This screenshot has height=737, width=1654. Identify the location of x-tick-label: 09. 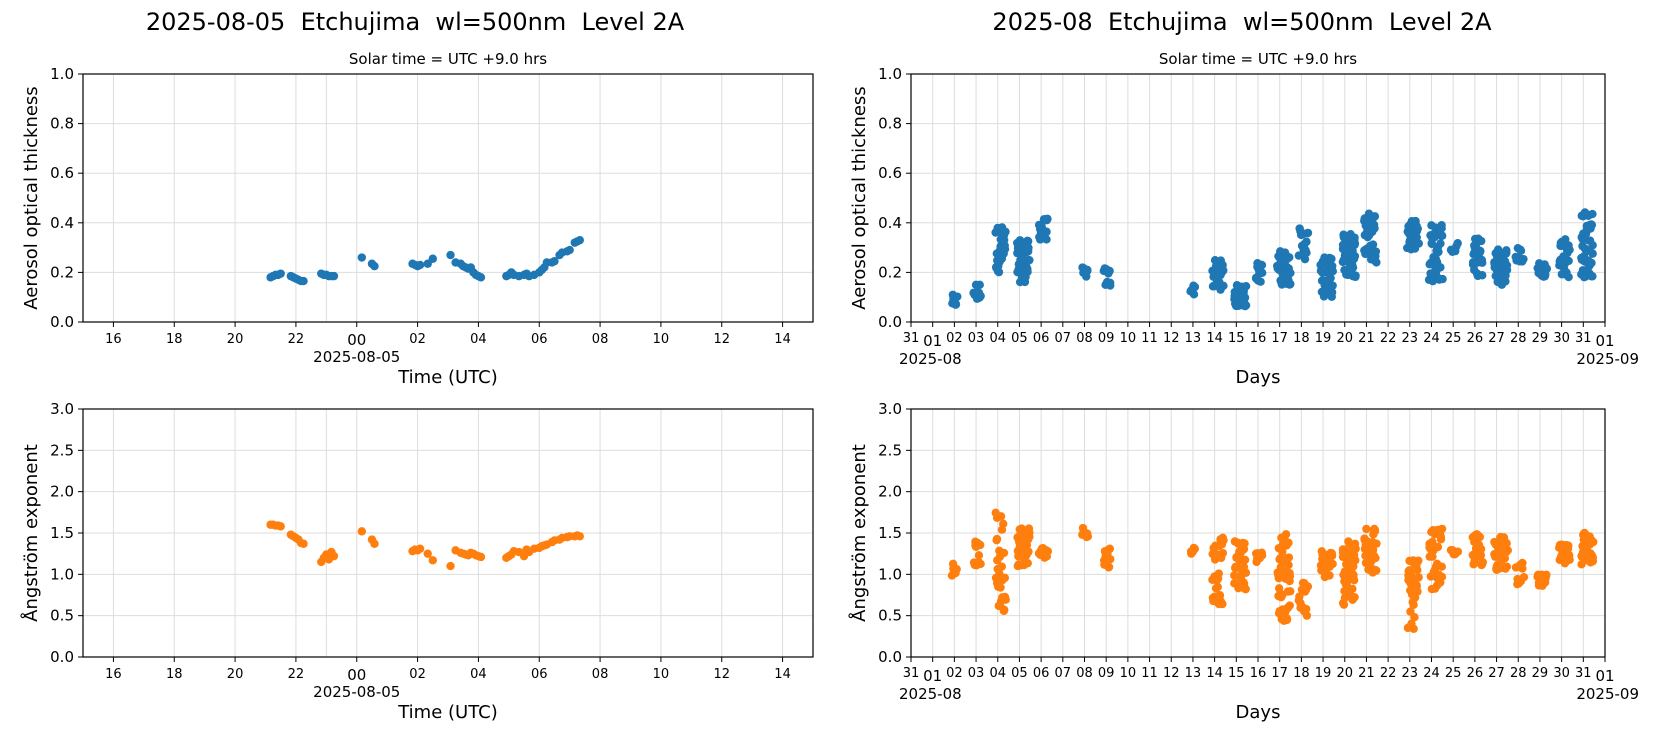
(1106, 338).